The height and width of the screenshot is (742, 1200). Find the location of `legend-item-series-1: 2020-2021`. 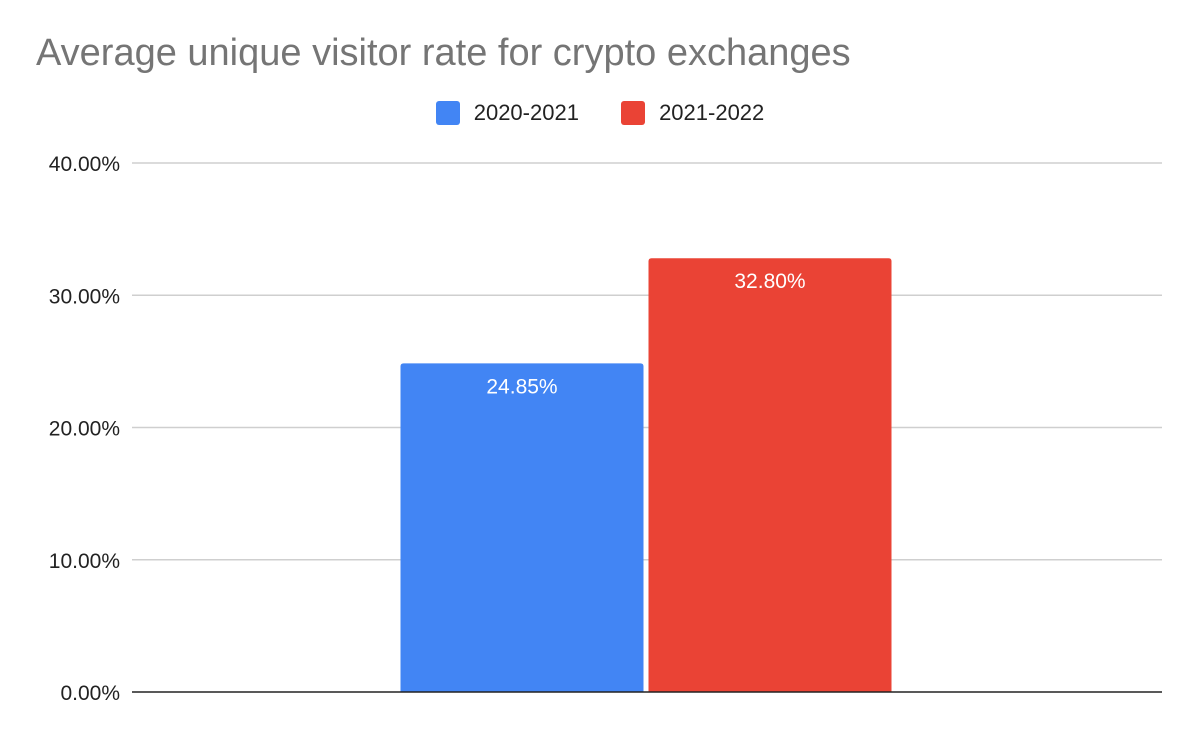

legend-item-series-1: 2020-2021 is located at coordinates (507, 113).